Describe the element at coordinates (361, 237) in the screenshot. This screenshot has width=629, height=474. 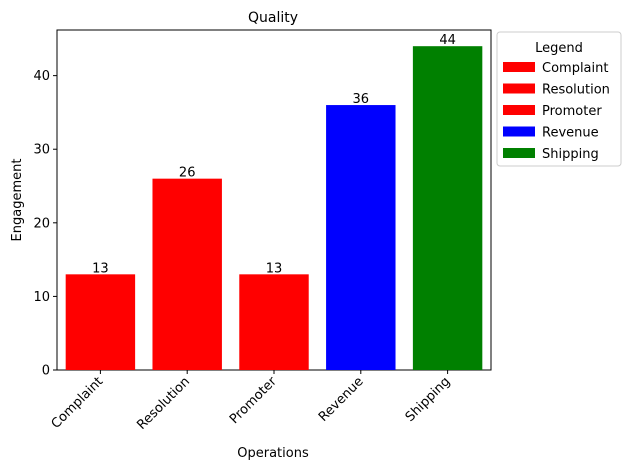
I see `bar-revenue` at that location.